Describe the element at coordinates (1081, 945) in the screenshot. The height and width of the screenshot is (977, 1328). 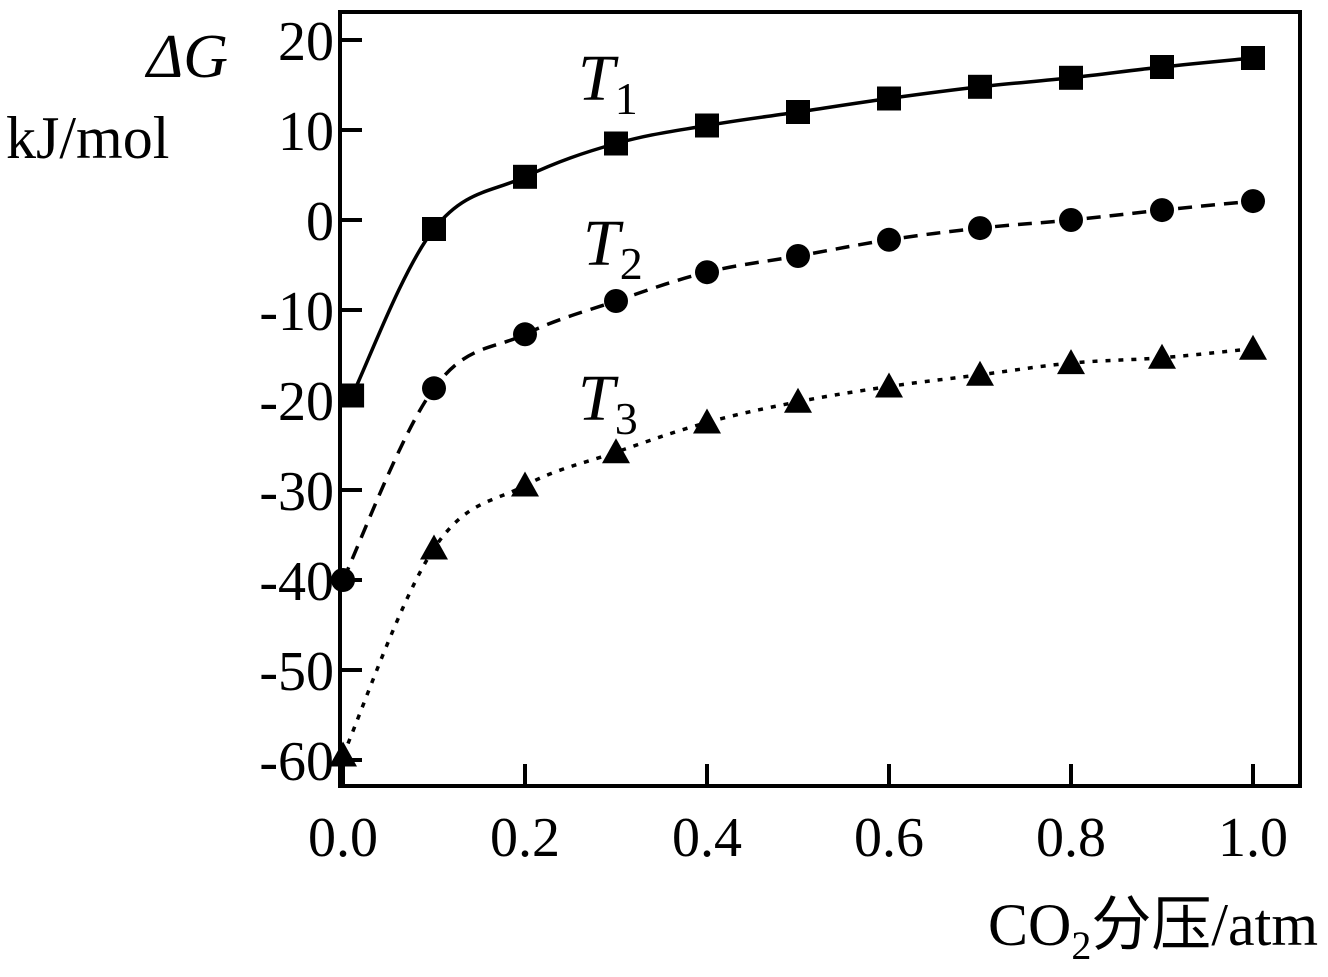
I see `x-axis-label-sub: 2` at that location.